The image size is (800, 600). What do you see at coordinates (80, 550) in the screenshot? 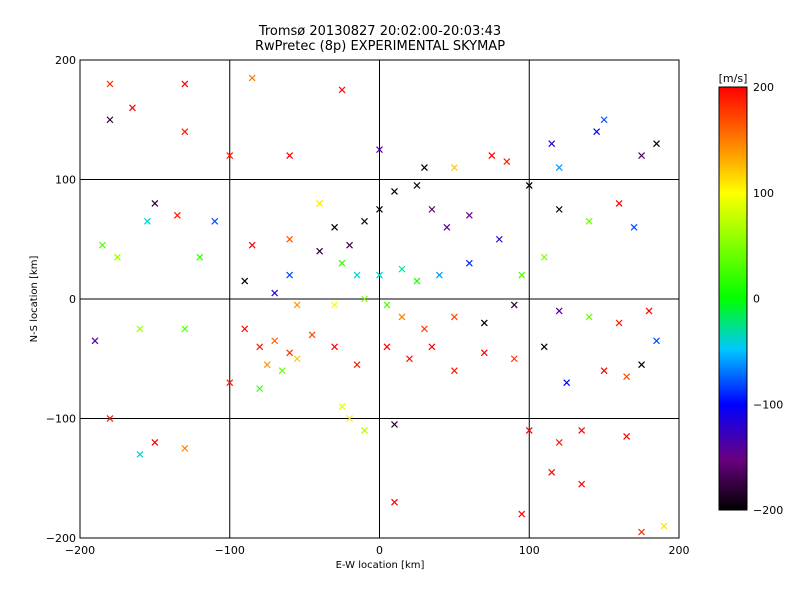
I see `x-tick-label: −200` at bounding box center [80, 550].